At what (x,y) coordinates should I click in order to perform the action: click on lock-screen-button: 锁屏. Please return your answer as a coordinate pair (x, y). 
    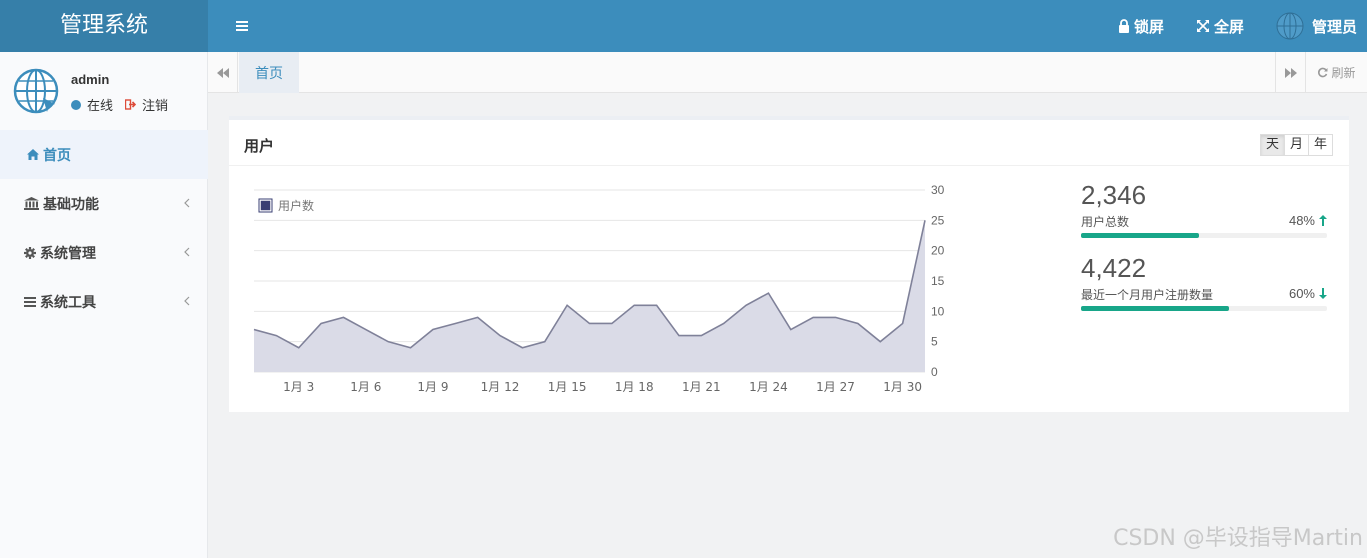
    Looking at the image, I should click on (1141, 26).